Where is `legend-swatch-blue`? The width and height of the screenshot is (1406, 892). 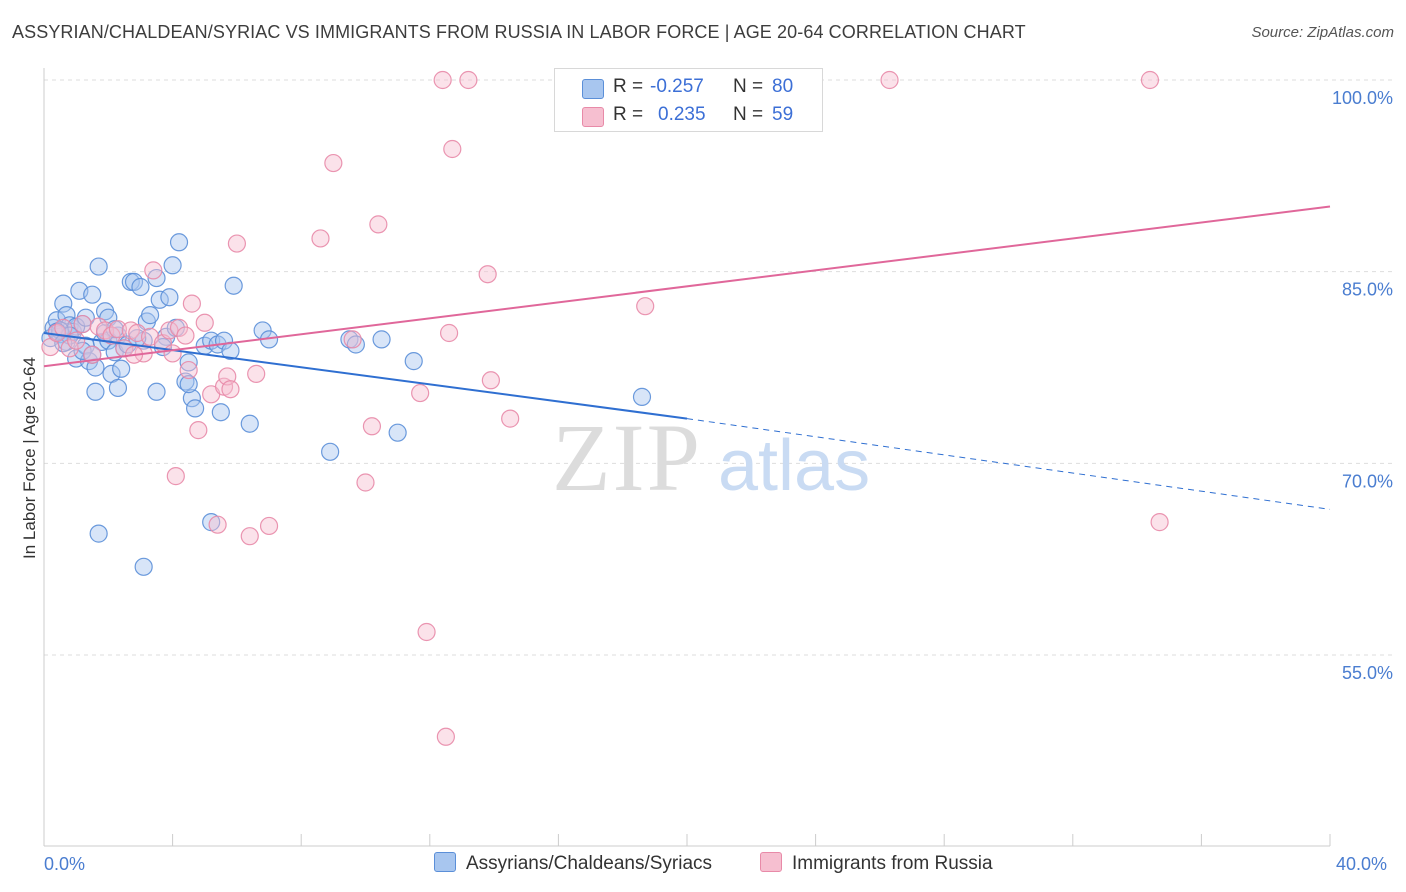
legend-swatch-blue is located at coordinates (445, 862).